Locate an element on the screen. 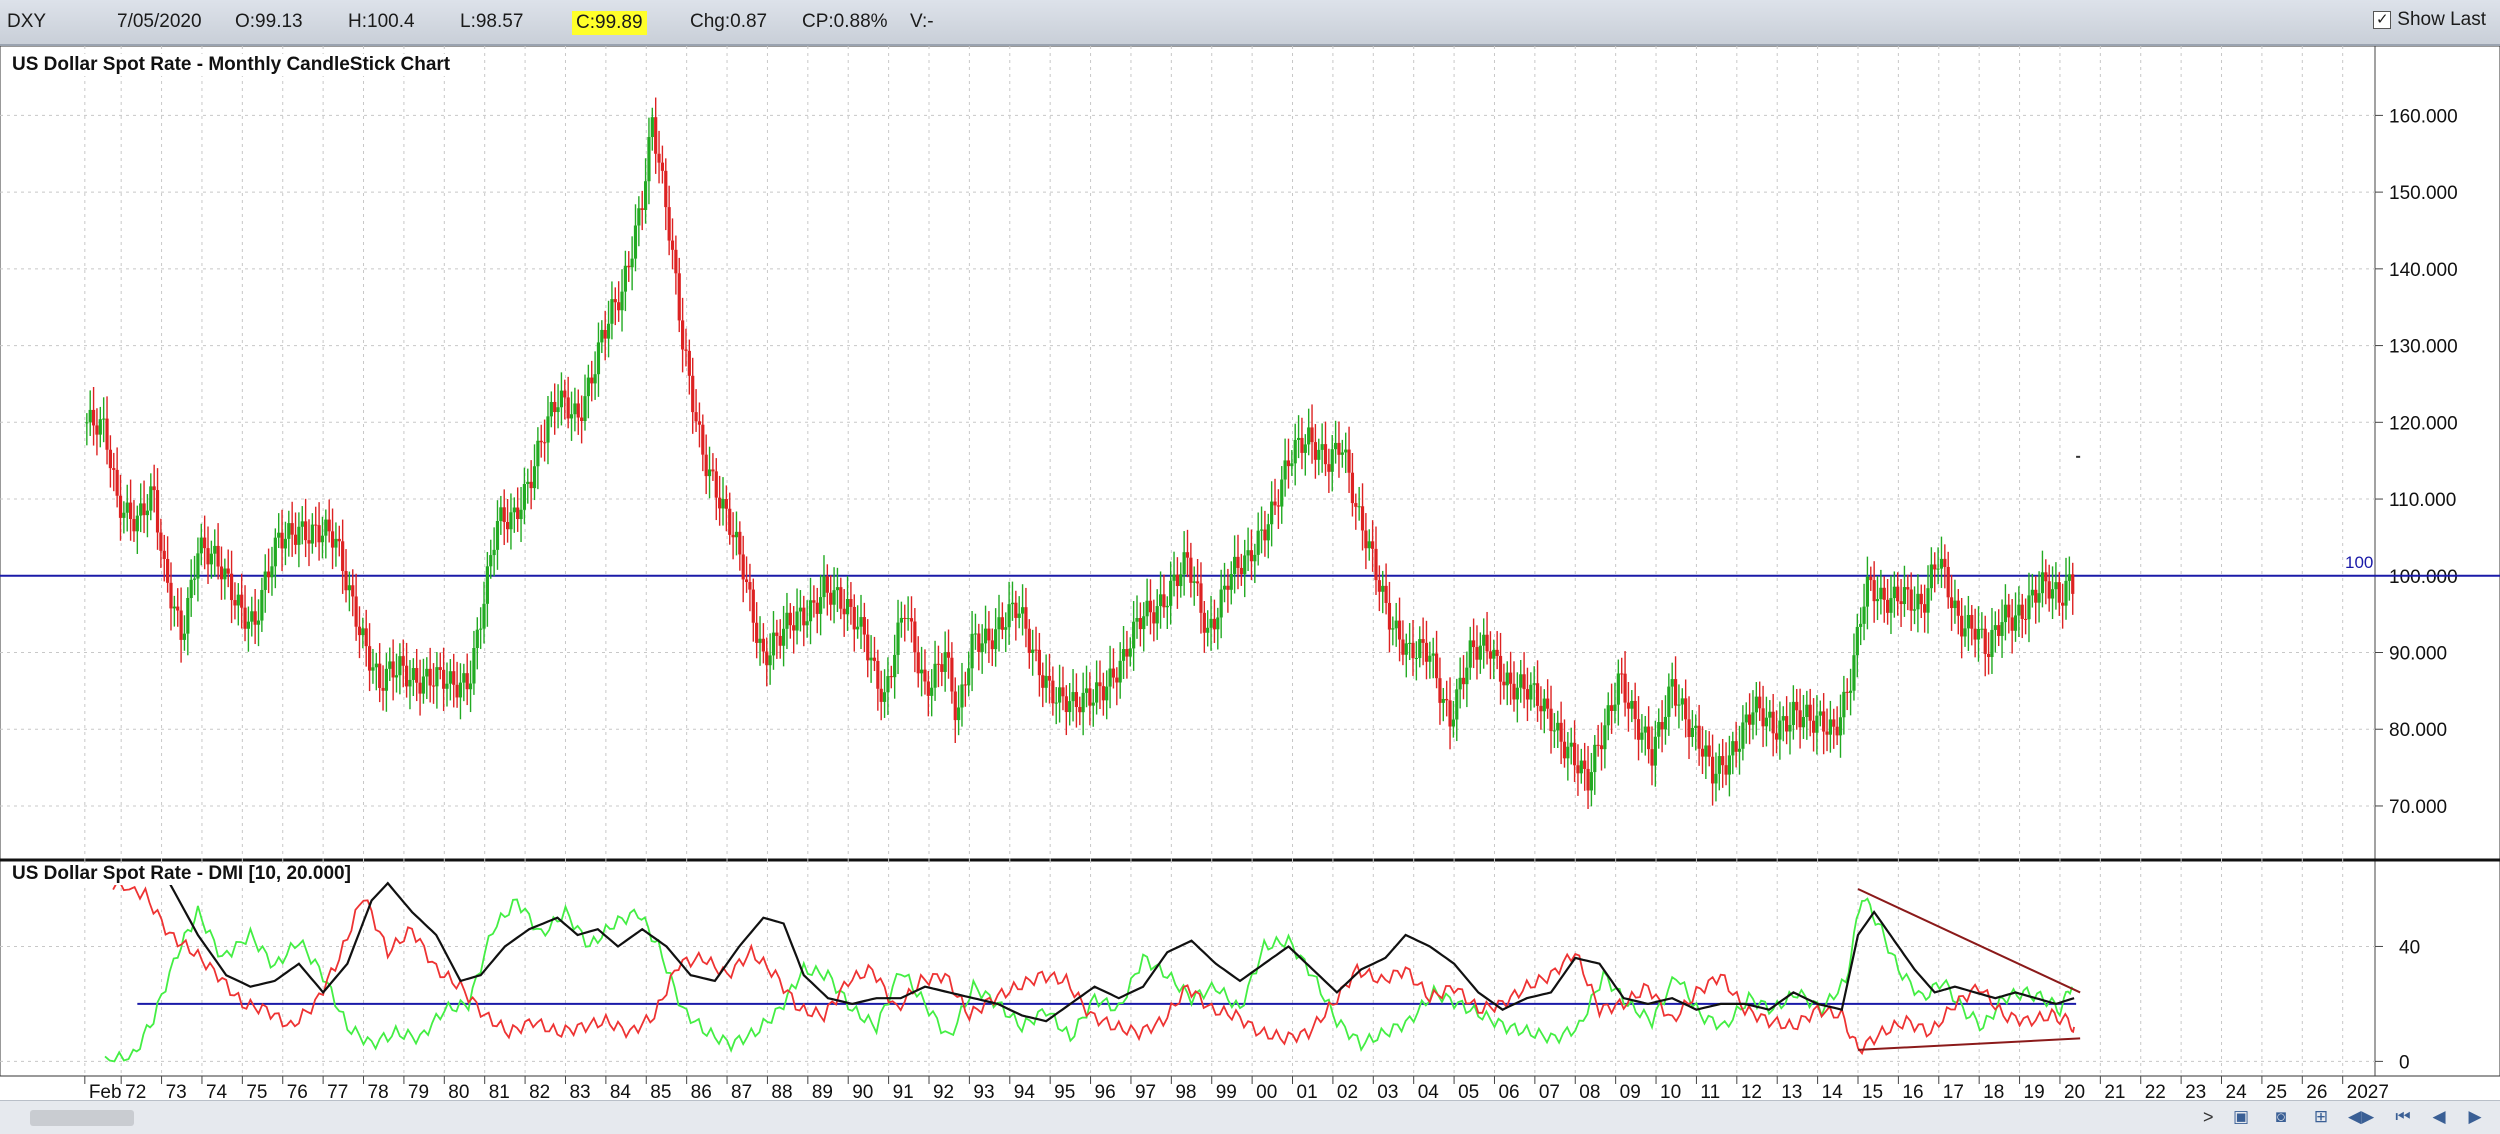  x-tick-label: 14 is located at coordinates (1833, 1091).